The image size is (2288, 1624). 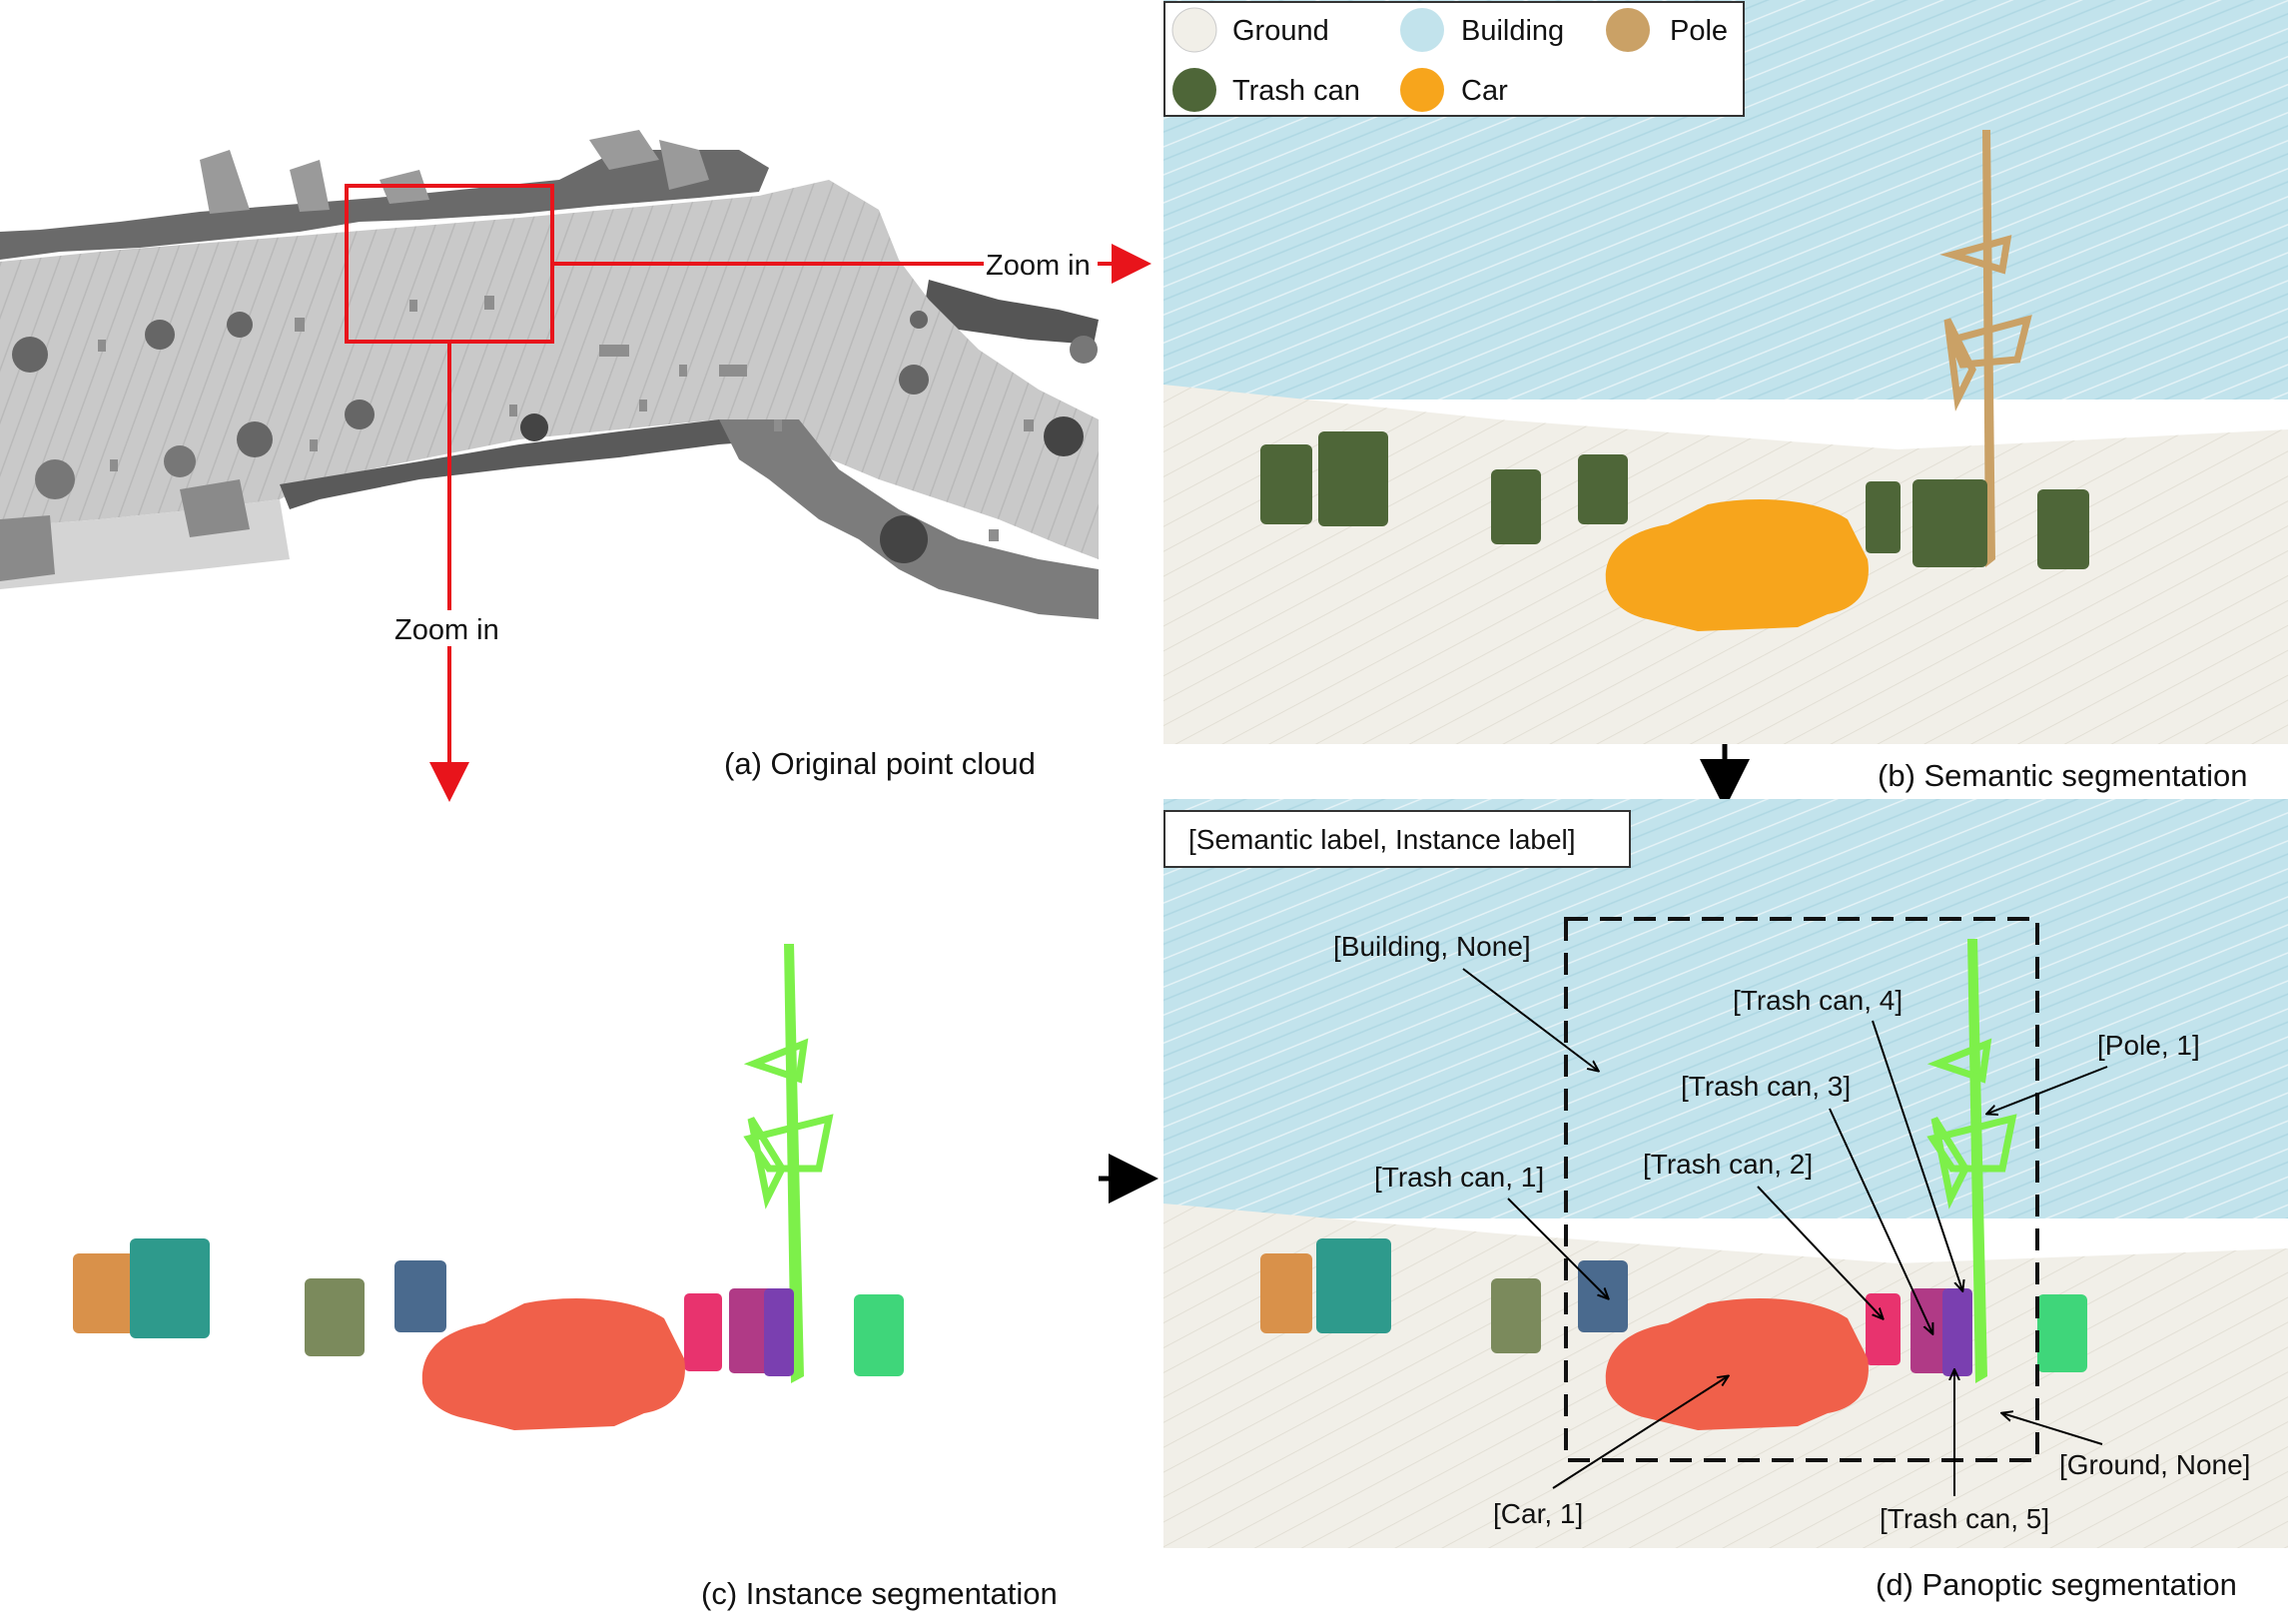 What do you see at coordinates (2047, 1090) in the screenshot?
I see `annotation-pole-1-arrow` at bounding box center [2047, 1090].